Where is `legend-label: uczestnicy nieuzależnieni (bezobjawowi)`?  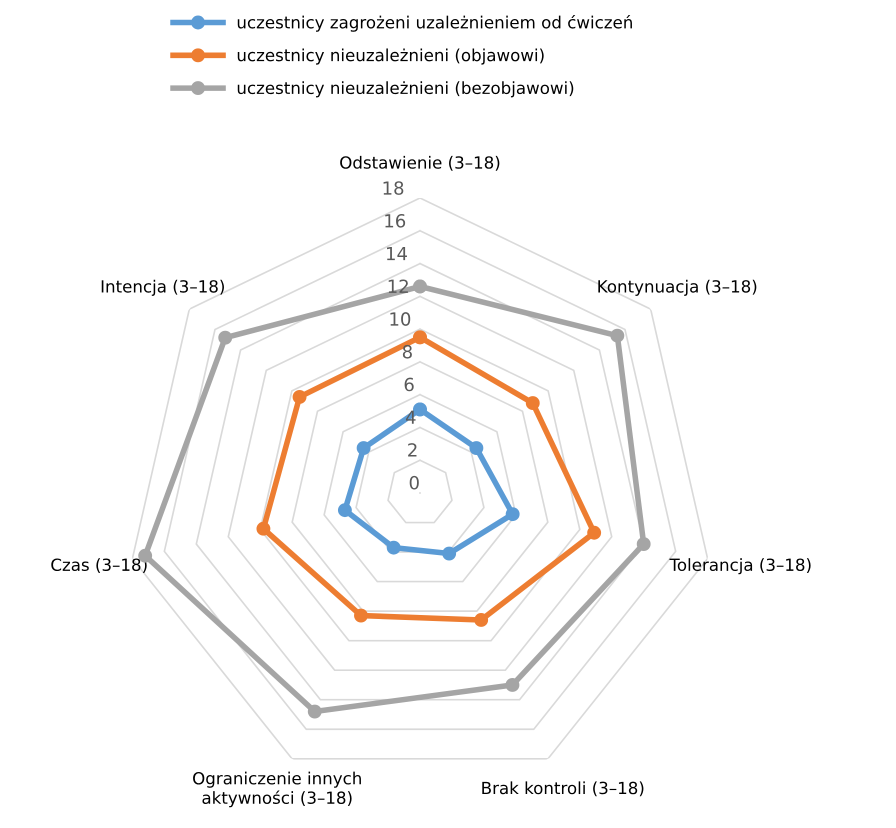 legend-label: uczestnicy nieuzależnieni (bezobjawowi) is located at coordinates (406, 89).